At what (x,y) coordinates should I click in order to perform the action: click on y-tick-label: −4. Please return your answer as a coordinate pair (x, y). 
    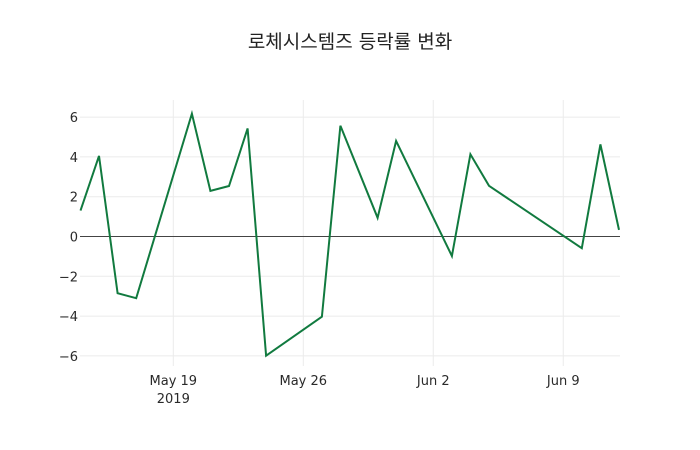
    Looking at the image, I should click on (68, 317).